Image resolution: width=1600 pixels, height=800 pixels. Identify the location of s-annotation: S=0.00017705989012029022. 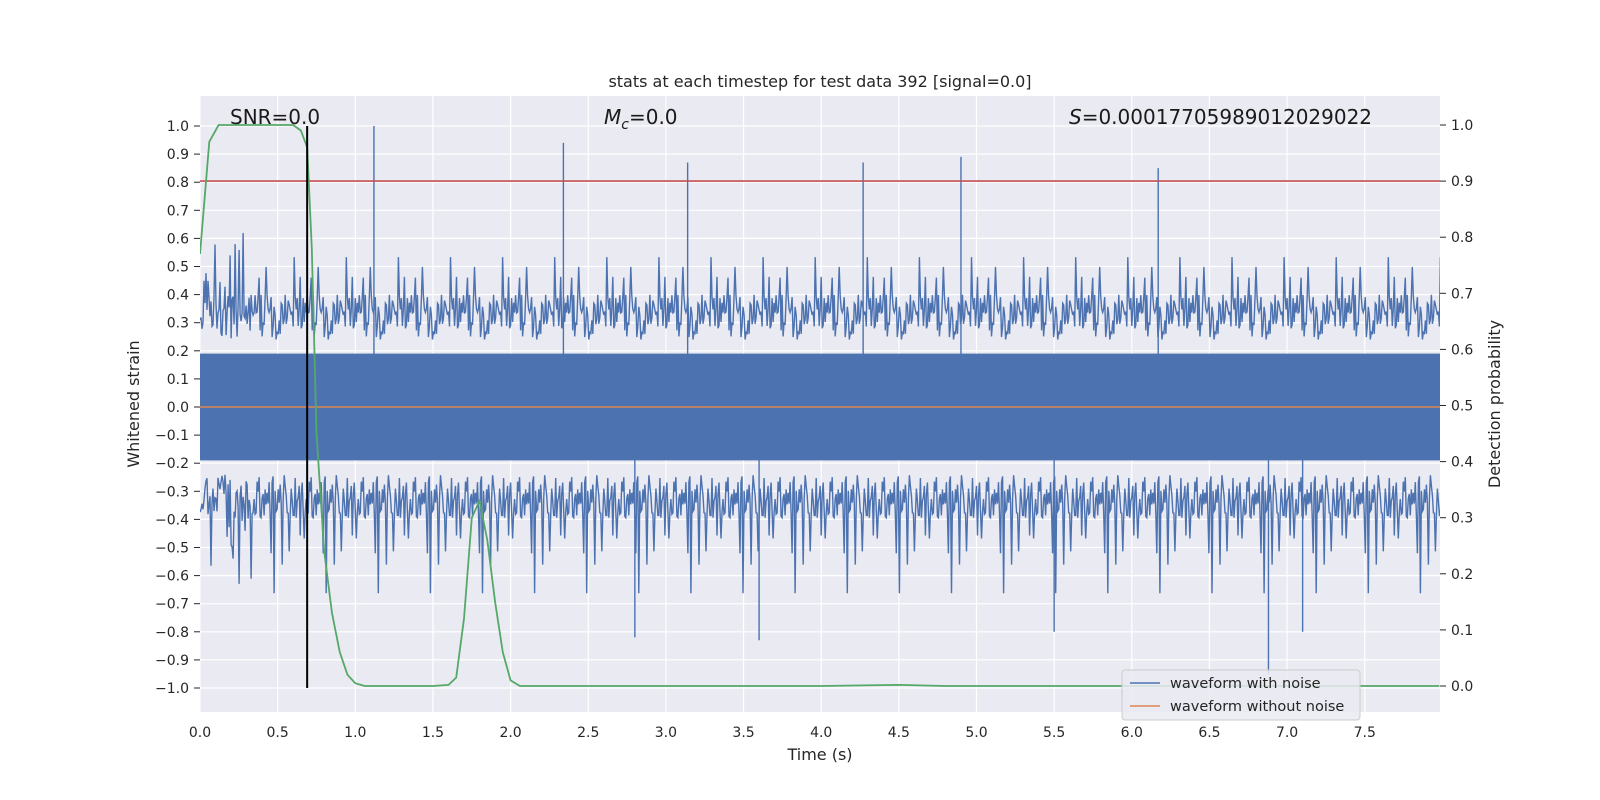
(1220, 117).